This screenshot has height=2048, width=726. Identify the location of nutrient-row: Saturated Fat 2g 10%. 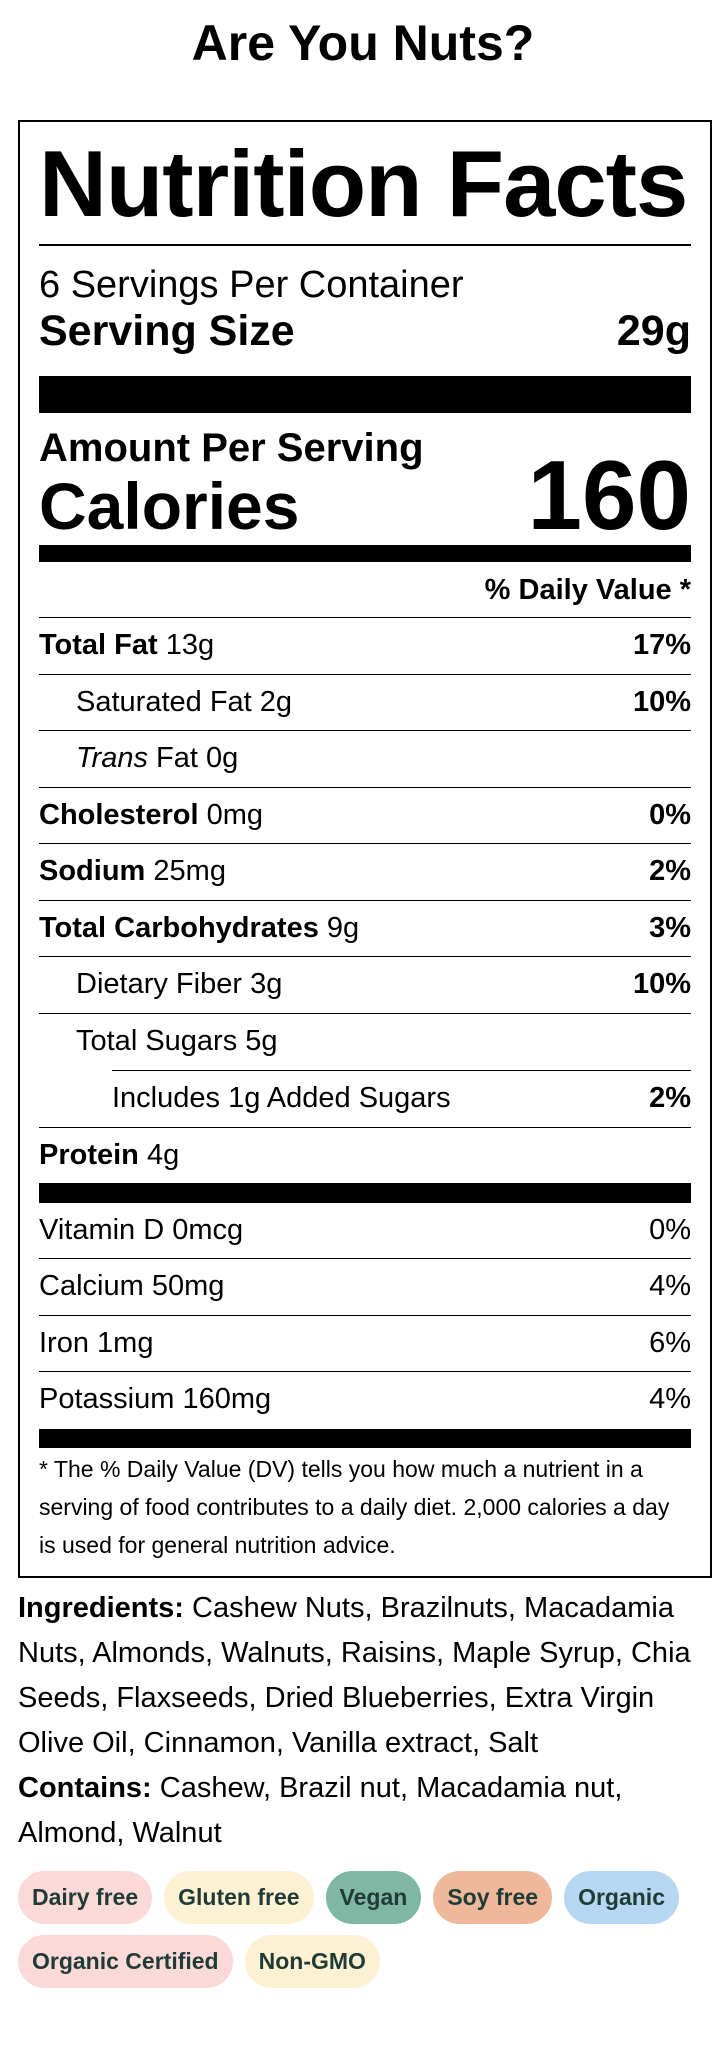
(365, 703).